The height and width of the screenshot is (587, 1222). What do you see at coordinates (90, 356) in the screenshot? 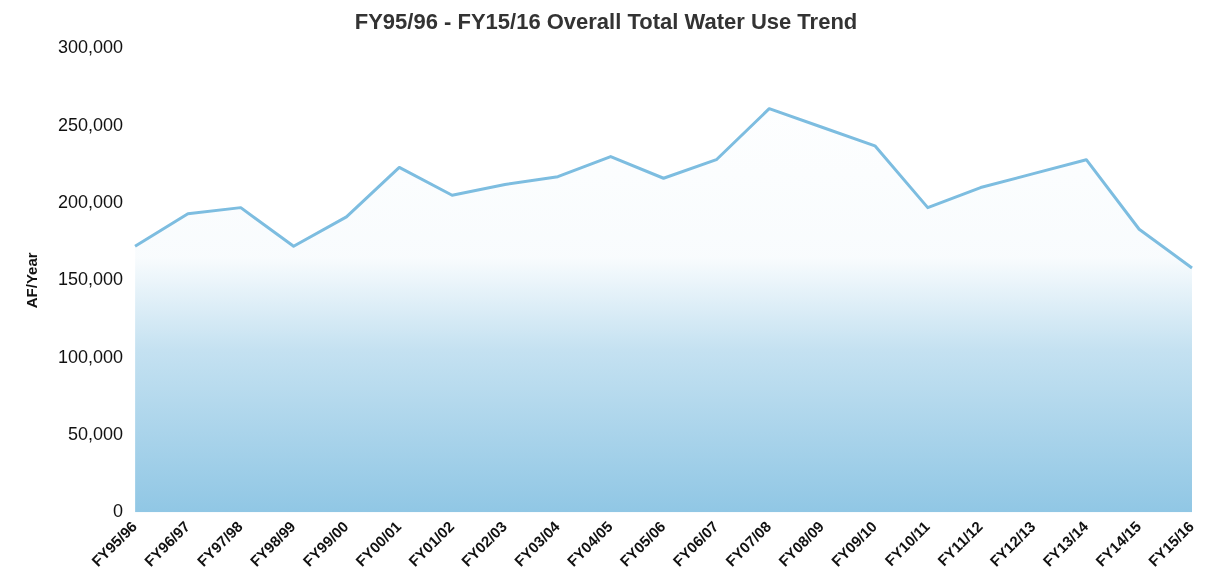
I see `y-tick-label: 100,000` at bounding box center [90, 356].